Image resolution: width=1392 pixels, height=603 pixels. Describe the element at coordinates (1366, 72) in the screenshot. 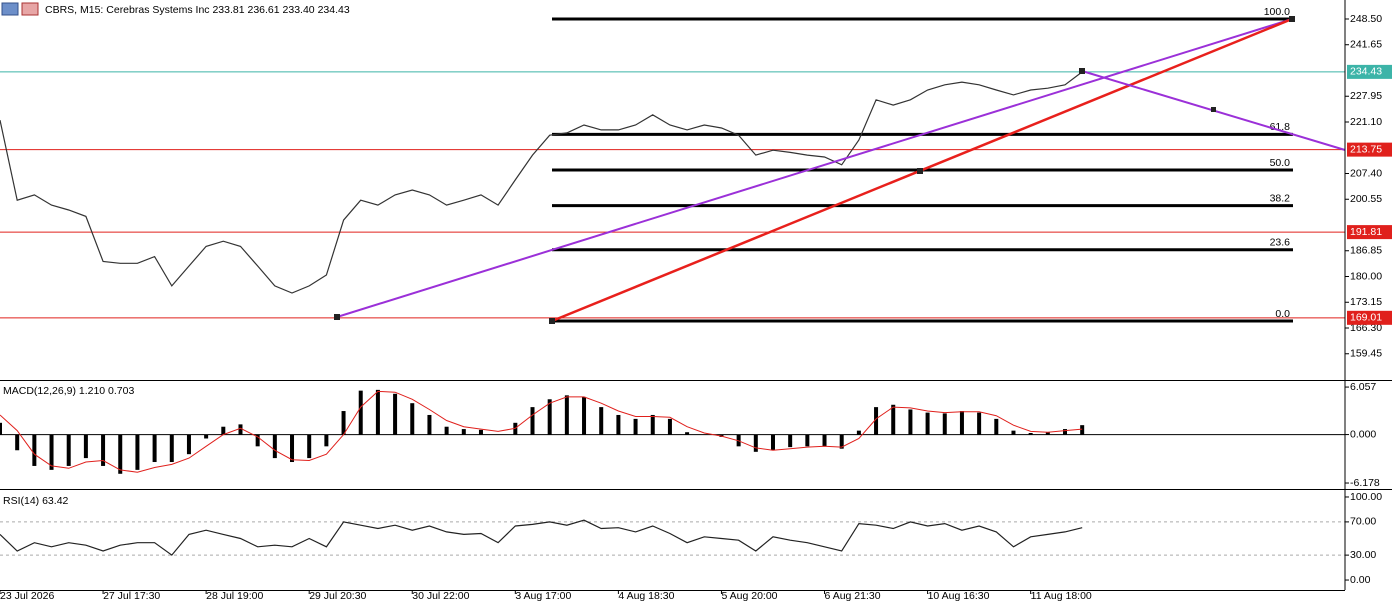

I see `price-label: 234.43` at that location.